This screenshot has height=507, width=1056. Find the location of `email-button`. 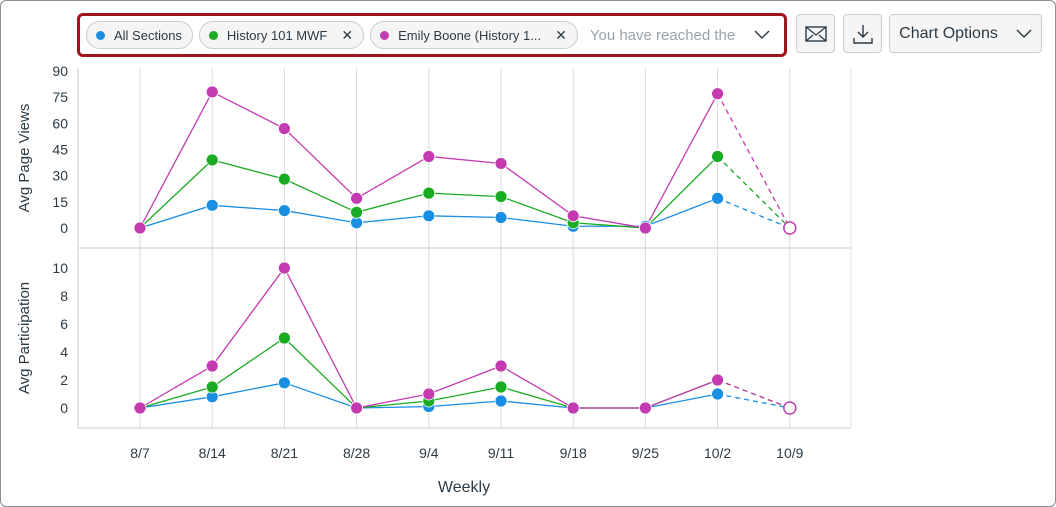

email-button is located at coordinates (815, 33).